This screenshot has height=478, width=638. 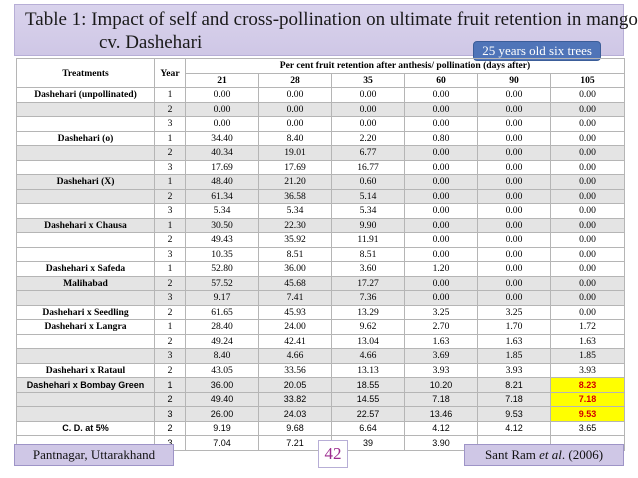 I want to click on treatment-cell: Dashehari (o), so click(x=85, y=138).